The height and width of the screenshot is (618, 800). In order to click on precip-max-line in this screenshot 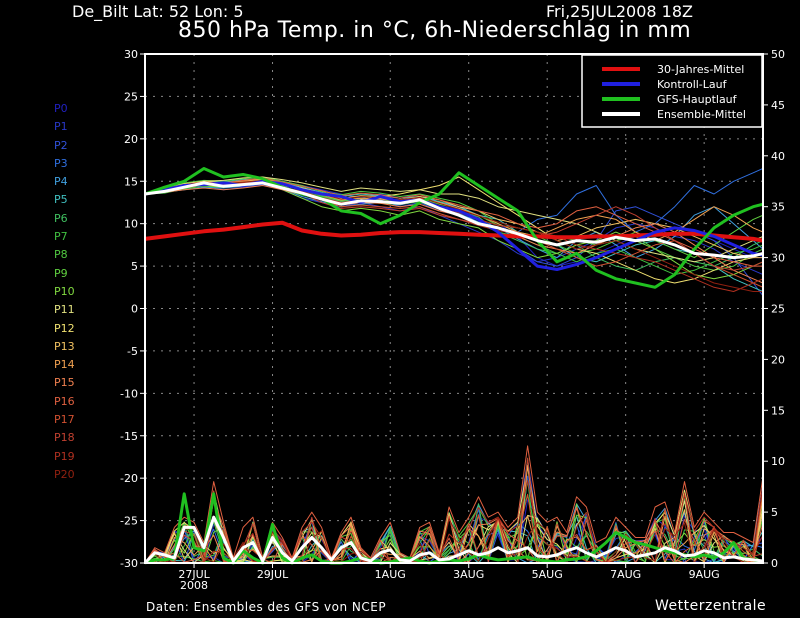, I will do `click(454, 504)`.